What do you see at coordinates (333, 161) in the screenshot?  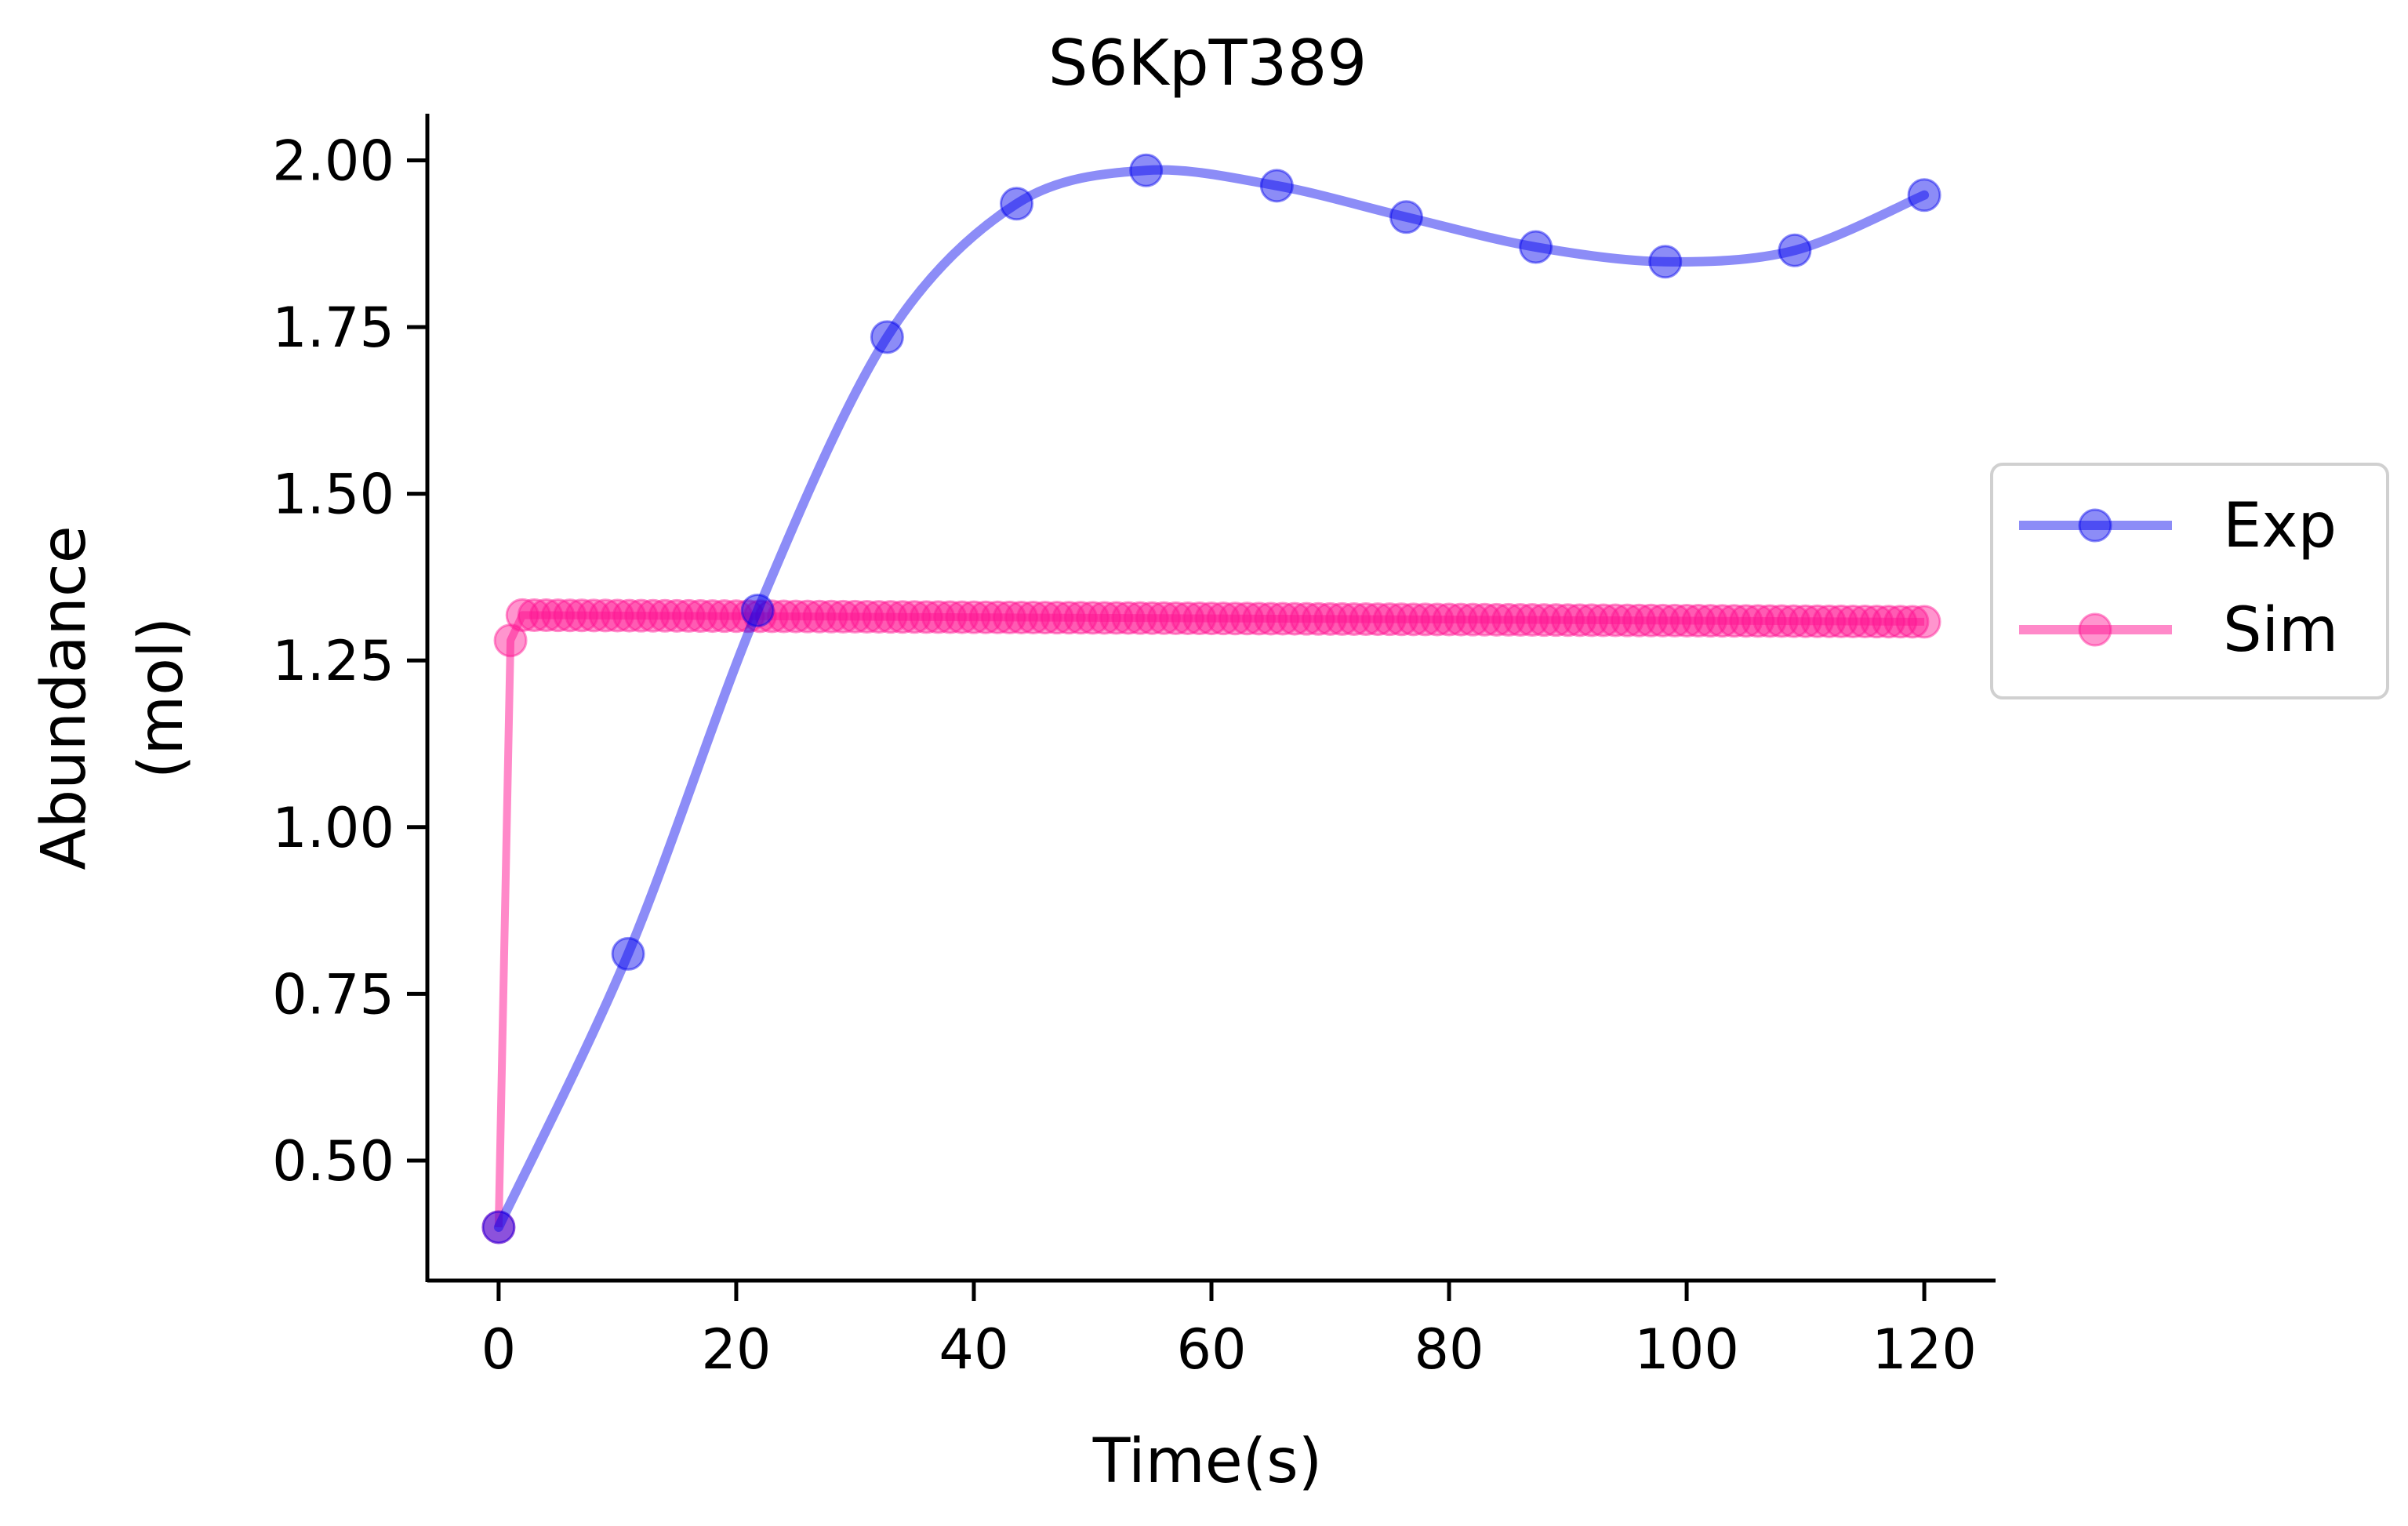 I see `y-tick-label: 2.00` at bounding box center [333, 161].